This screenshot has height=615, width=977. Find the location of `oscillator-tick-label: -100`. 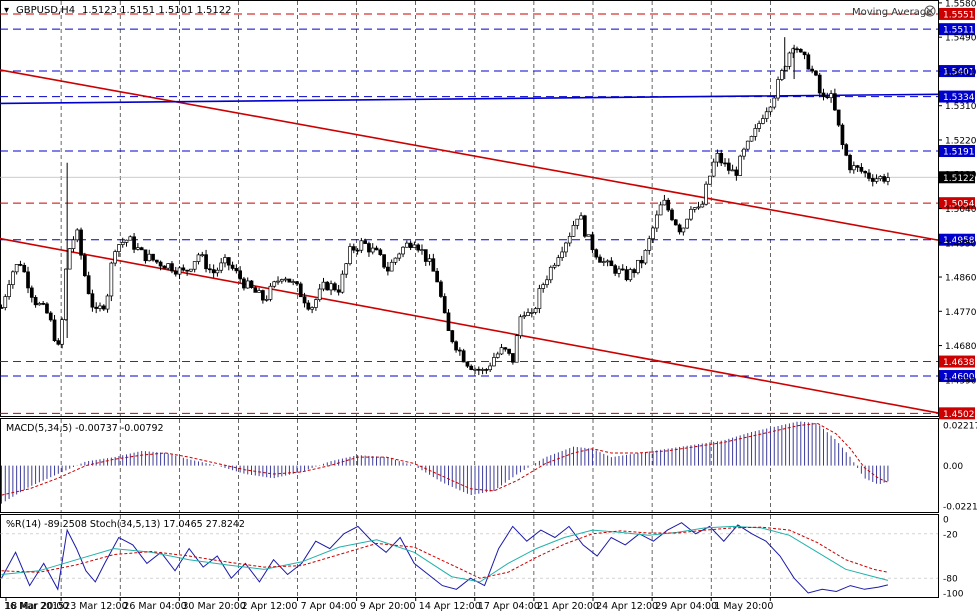

oscillator-tick-label: -100 is located at coordinates (953, 595).